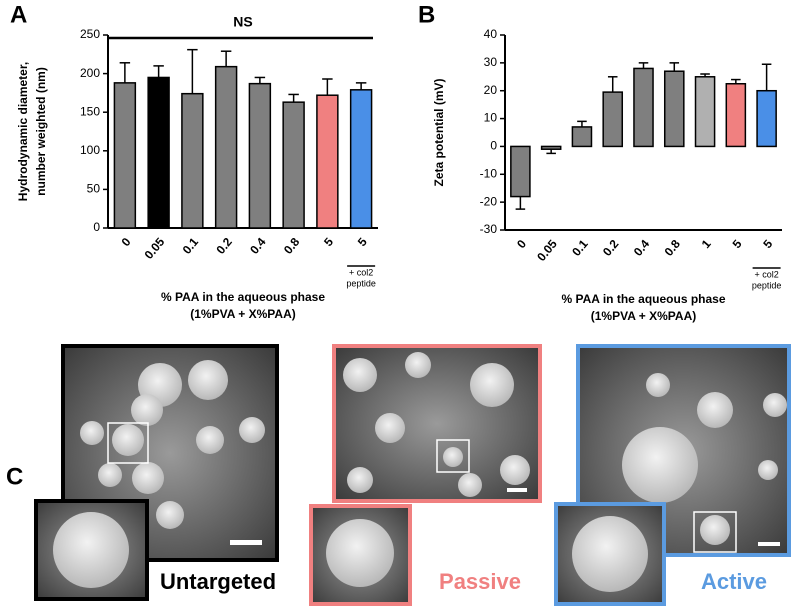  I want to click on y-tick-label: 250, so click(90, 34).